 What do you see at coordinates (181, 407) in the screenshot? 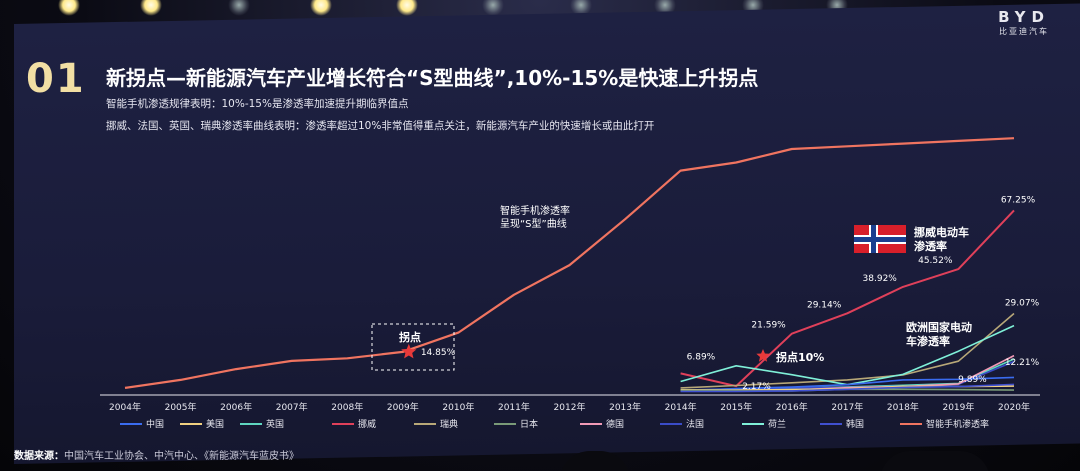
I see `x-tick-label: 2005年` at bounding box center [181, 407].